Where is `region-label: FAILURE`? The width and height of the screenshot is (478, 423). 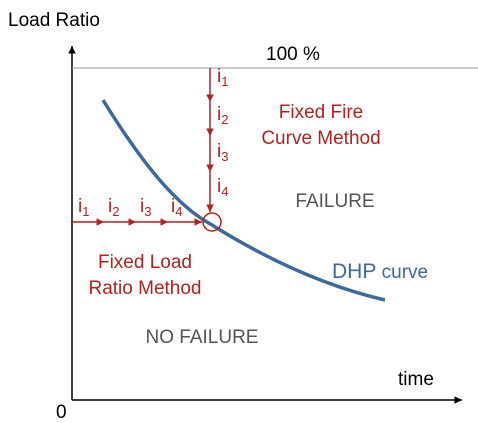 region-label: FAILURE is located at coordinates (334, 201).